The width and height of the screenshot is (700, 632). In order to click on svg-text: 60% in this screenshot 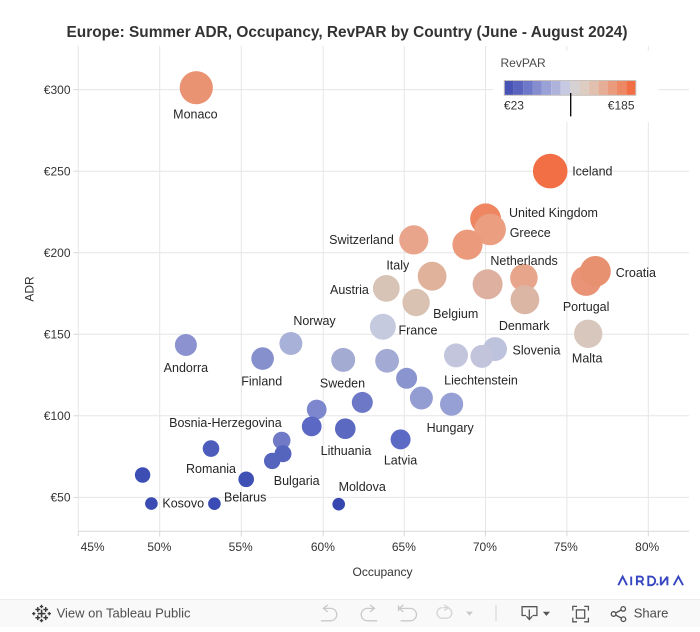, I will do `click(323, 547)`.